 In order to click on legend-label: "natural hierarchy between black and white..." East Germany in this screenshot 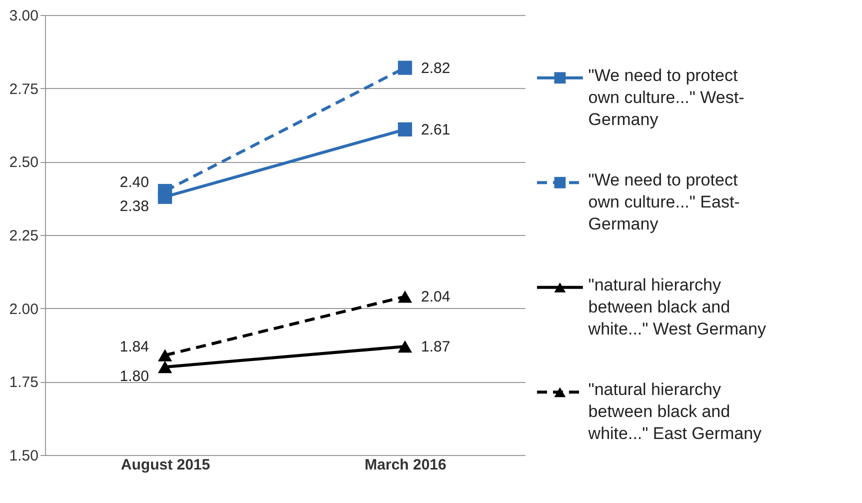, I will do `click(674, 412)`.